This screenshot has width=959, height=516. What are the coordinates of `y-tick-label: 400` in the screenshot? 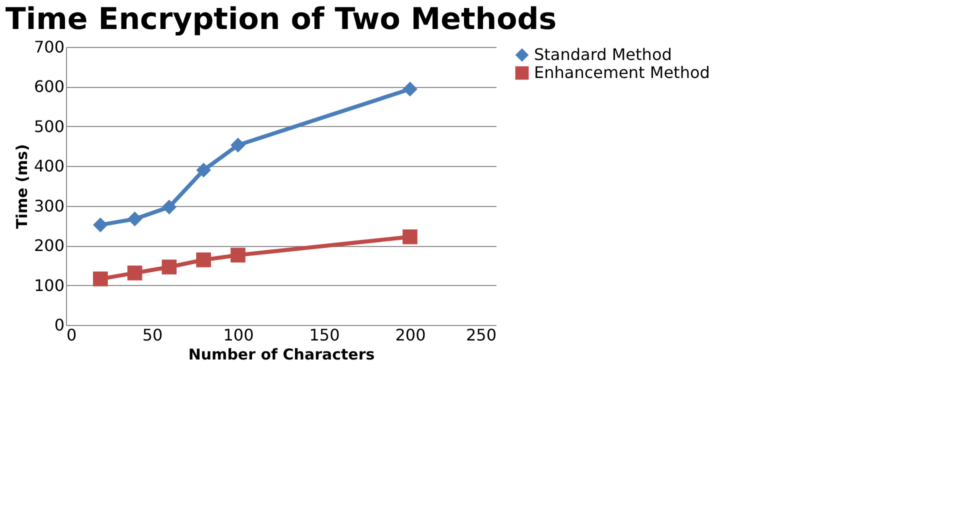 It's located at (49, 166).